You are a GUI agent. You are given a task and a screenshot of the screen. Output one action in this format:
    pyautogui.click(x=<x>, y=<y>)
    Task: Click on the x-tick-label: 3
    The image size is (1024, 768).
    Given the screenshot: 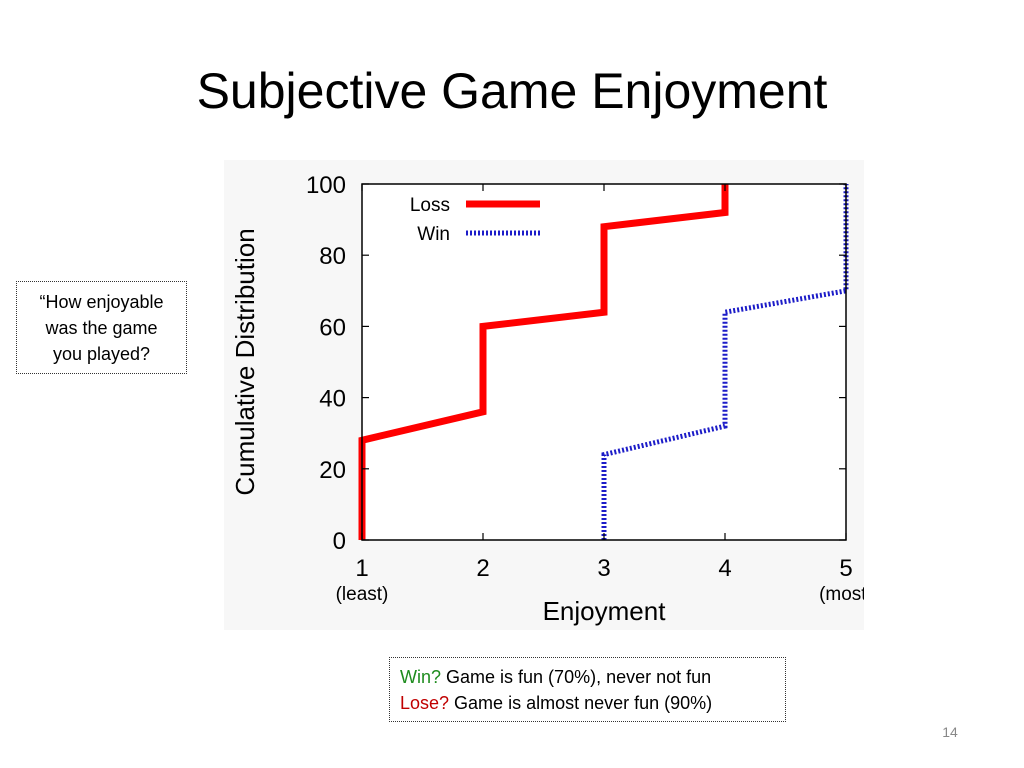 What is the action you would take?
    pyautogui.click(x=603, y=568)
    